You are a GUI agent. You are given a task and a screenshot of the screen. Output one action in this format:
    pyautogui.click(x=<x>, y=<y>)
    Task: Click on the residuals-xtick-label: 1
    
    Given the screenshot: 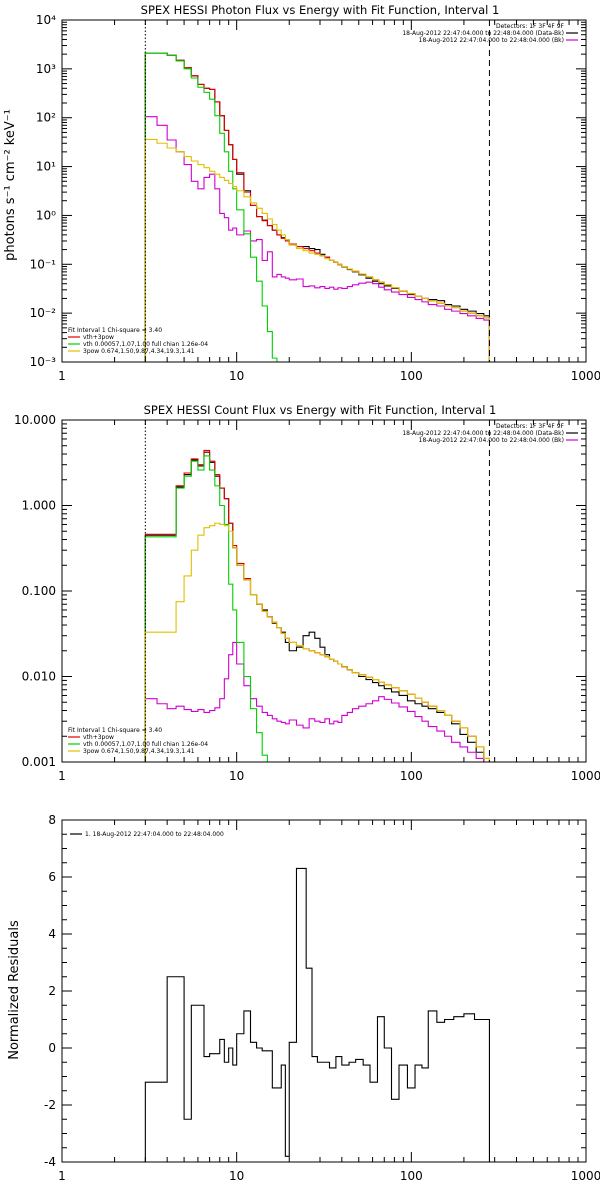 What is the action you would take?
    pyautogui.click(x=62, y=1176)
    